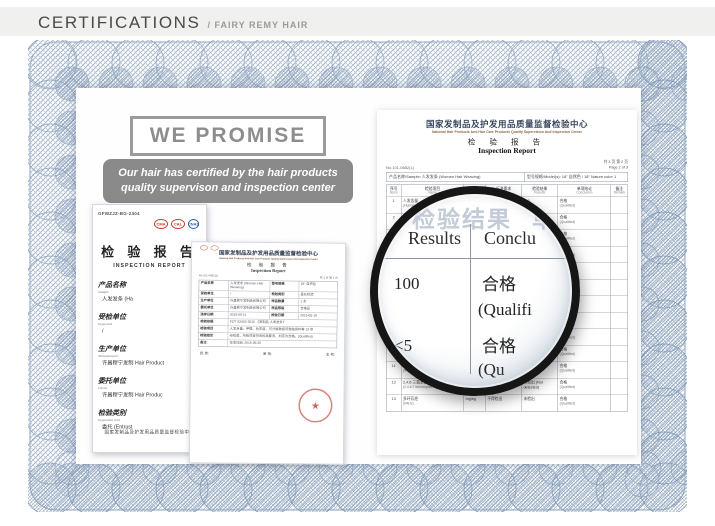 This screenshot has width=715, height=526. I want to click on cell-value: 许昌穆宁发制品有限公司, so click(248, 302).